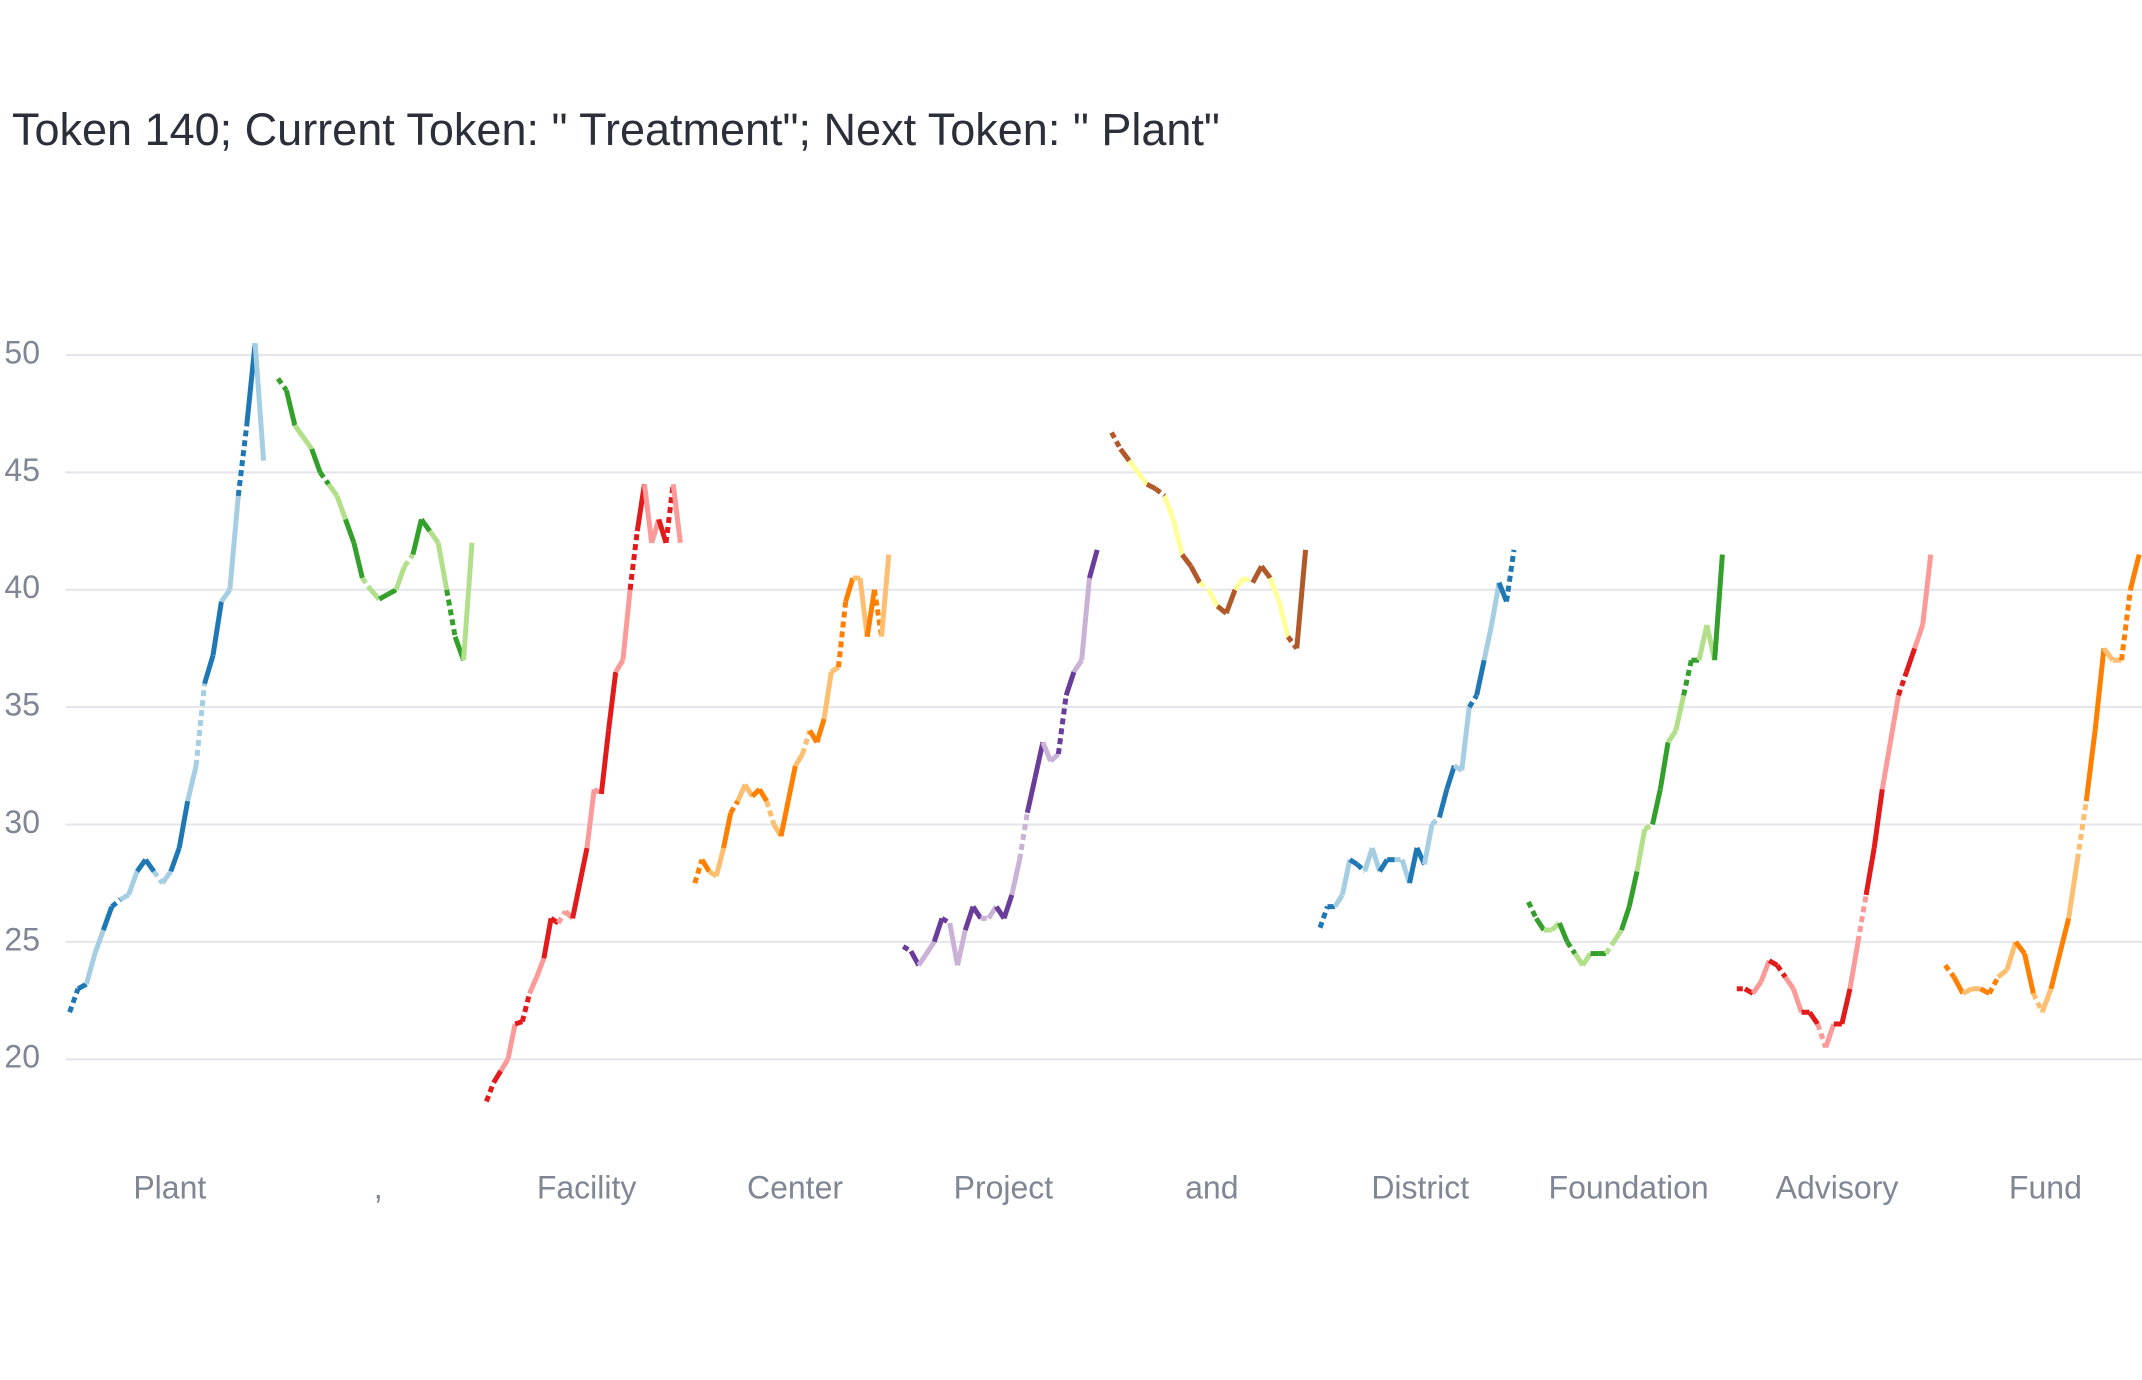 Image resolution: width=2142 pixels, height=1380 pixels. I want to click on x-tick-label: and, so click(1211, 1187).